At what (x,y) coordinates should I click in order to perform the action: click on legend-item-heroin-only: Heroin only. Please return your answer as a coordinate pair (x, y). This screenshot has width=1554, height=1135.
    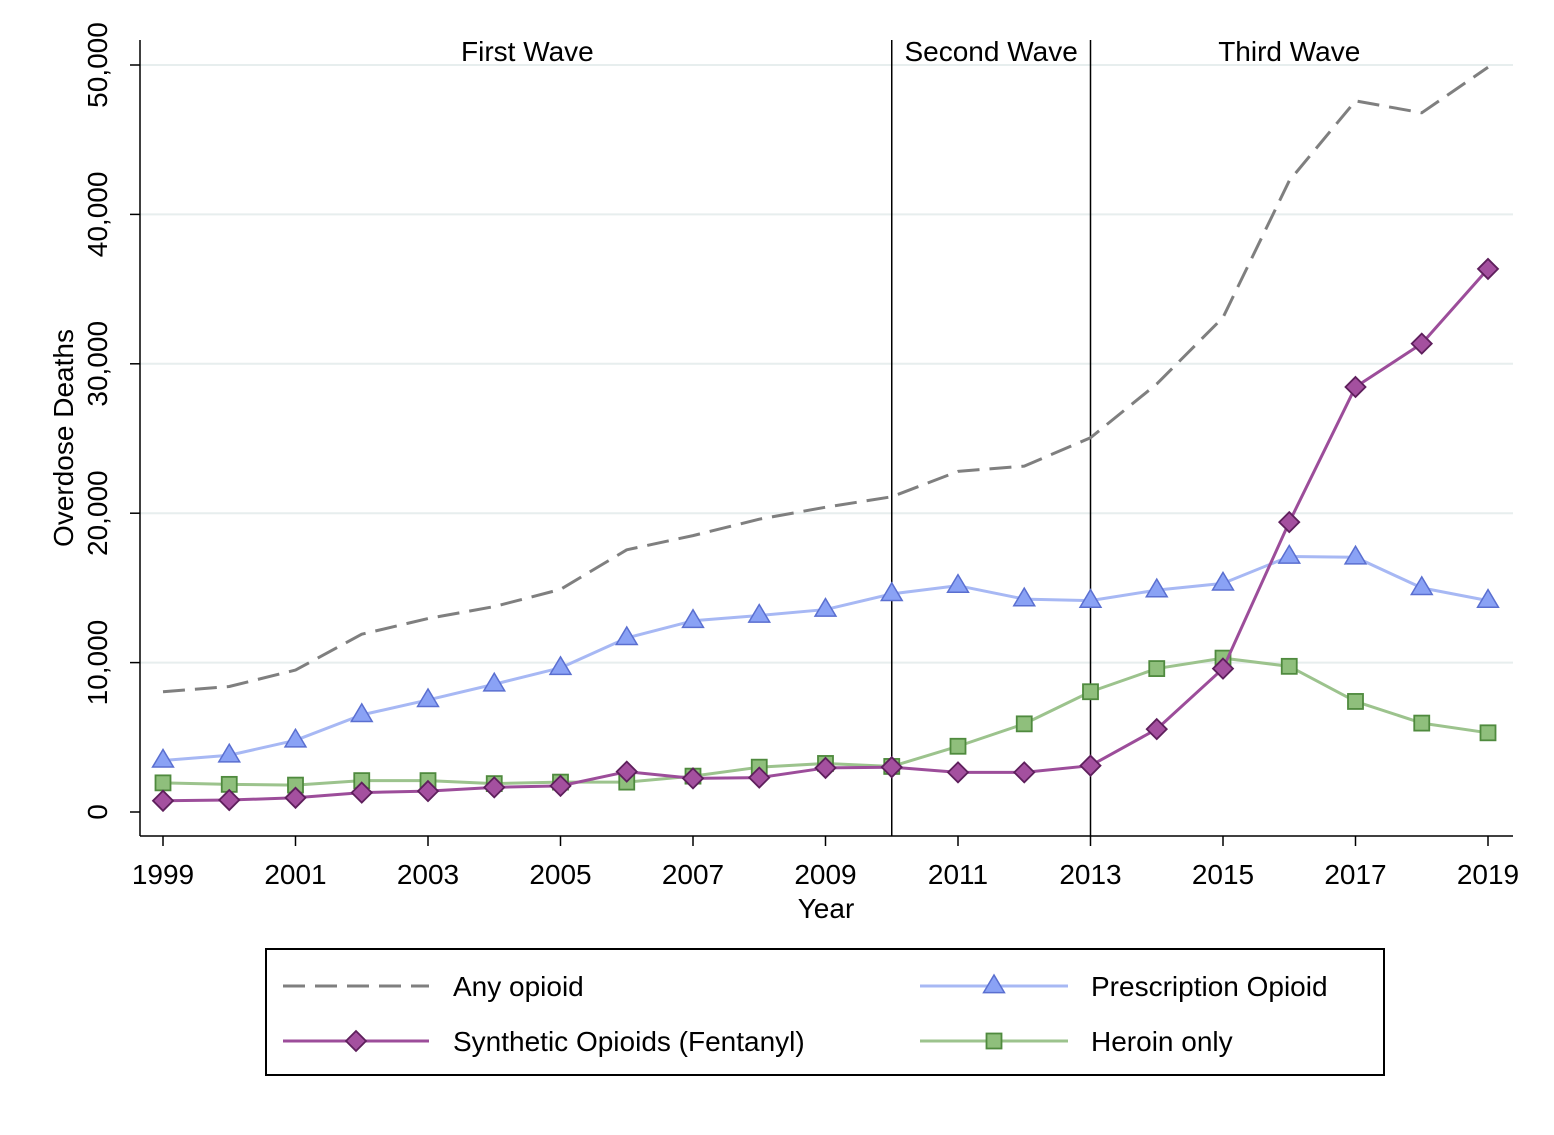
    Looking at the image, I should click on (1076, 1041).